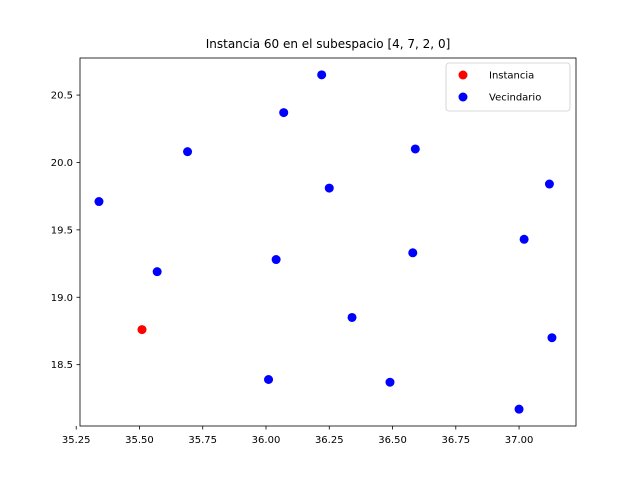 This screenshot has height=480, width=640. Describe the element at coordinates (297, 436) in the screenshot. I see `x-axis: 35.25 35.50 35.75 36.00 36.25 36.50 36.75 37.00` at that location.